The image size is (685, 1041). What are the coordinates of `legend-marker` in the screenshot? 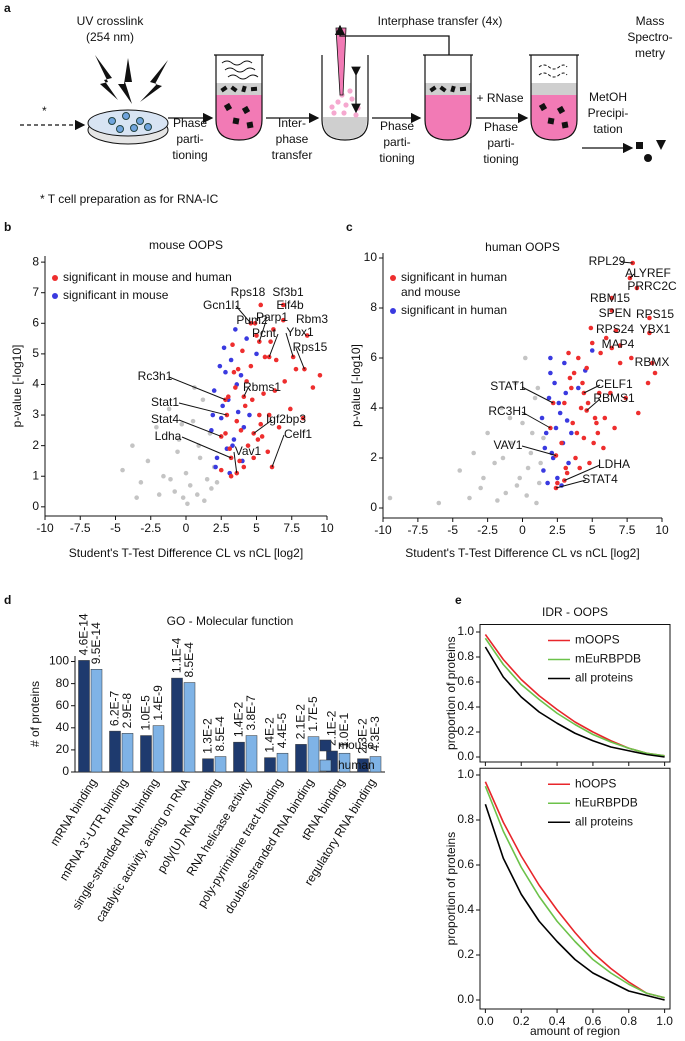 It's located at (393, 311).